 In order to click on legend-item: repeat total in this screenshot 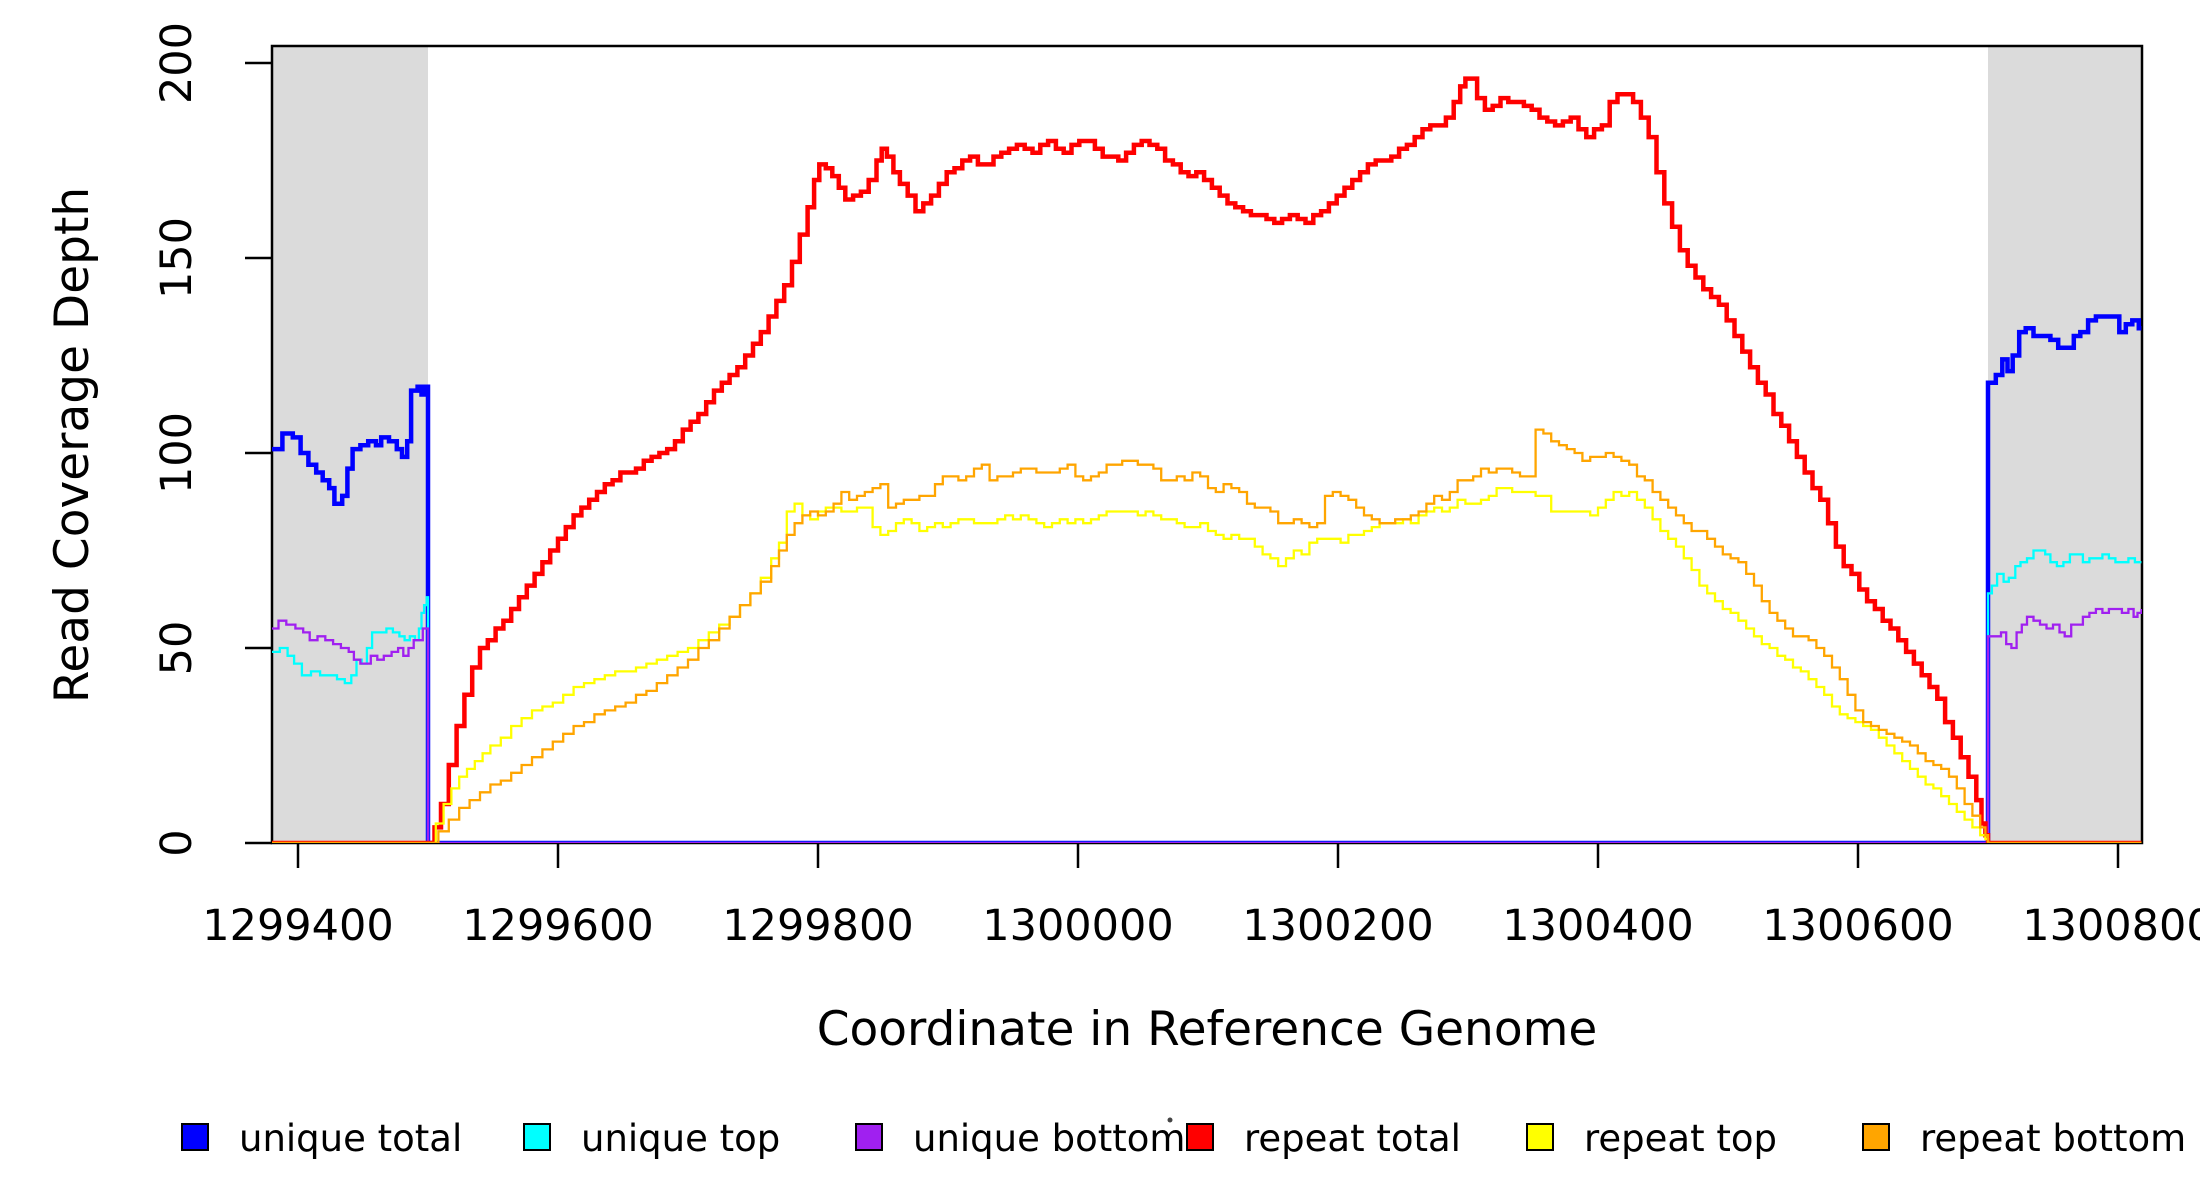, I will do `click(1323, 1138)`.